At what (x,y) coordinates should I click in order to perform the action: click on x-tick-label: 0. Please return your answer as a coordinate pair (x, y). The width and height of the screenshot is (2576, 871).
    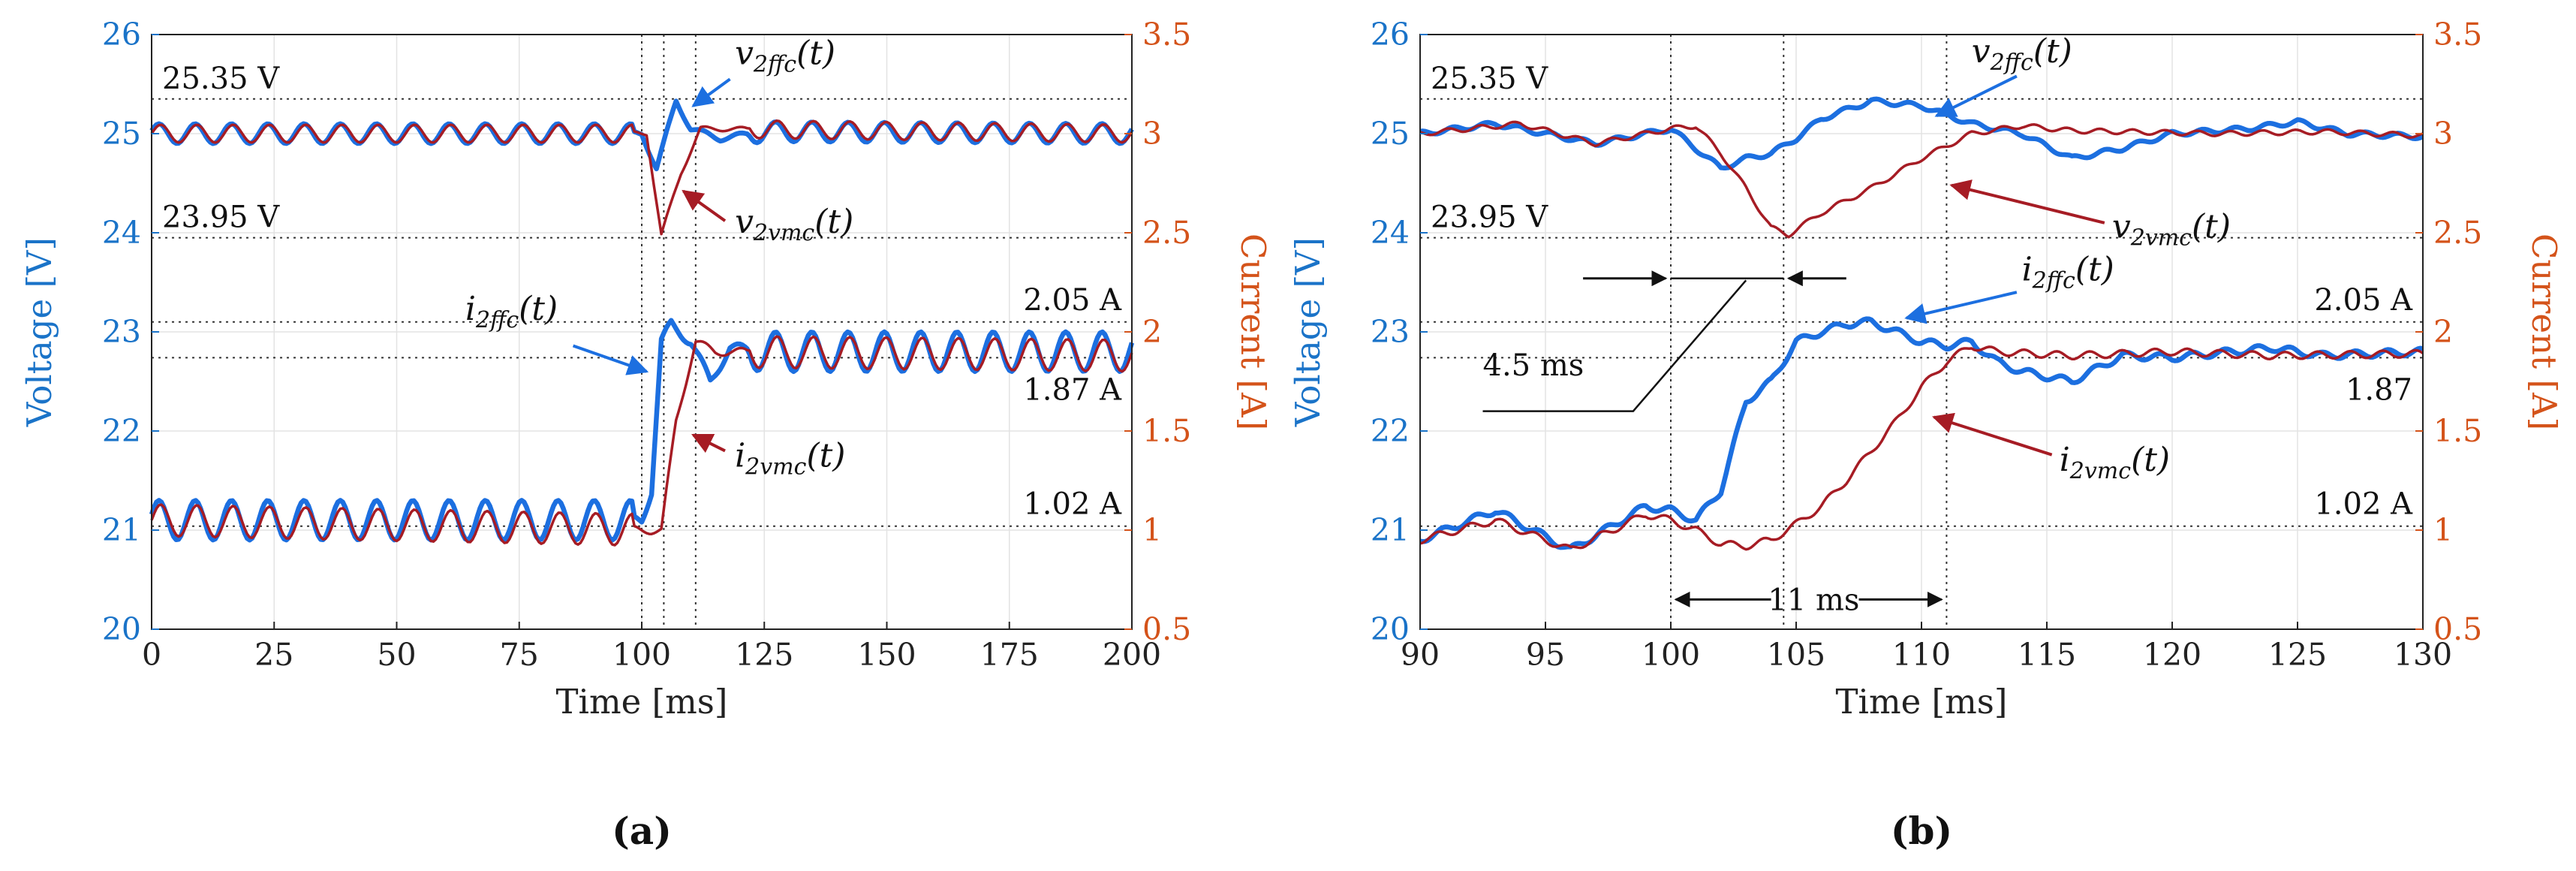
    Looking at the image, I should click on (151, 655).